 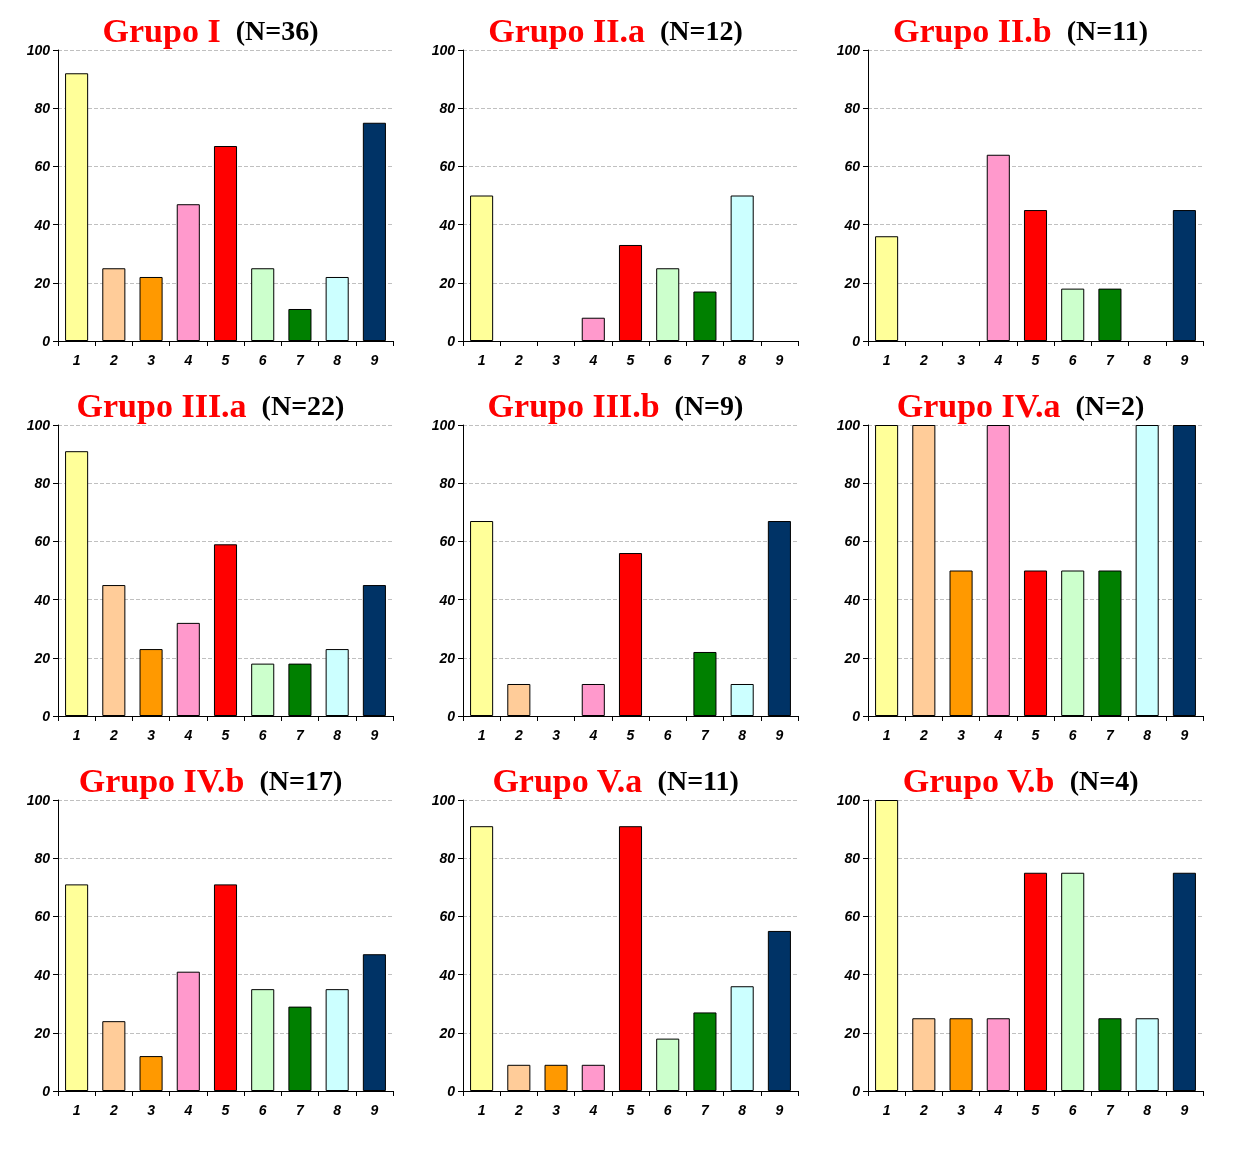 I want to click on chart-title: Grupo III.a, so click(x=161, y=405).